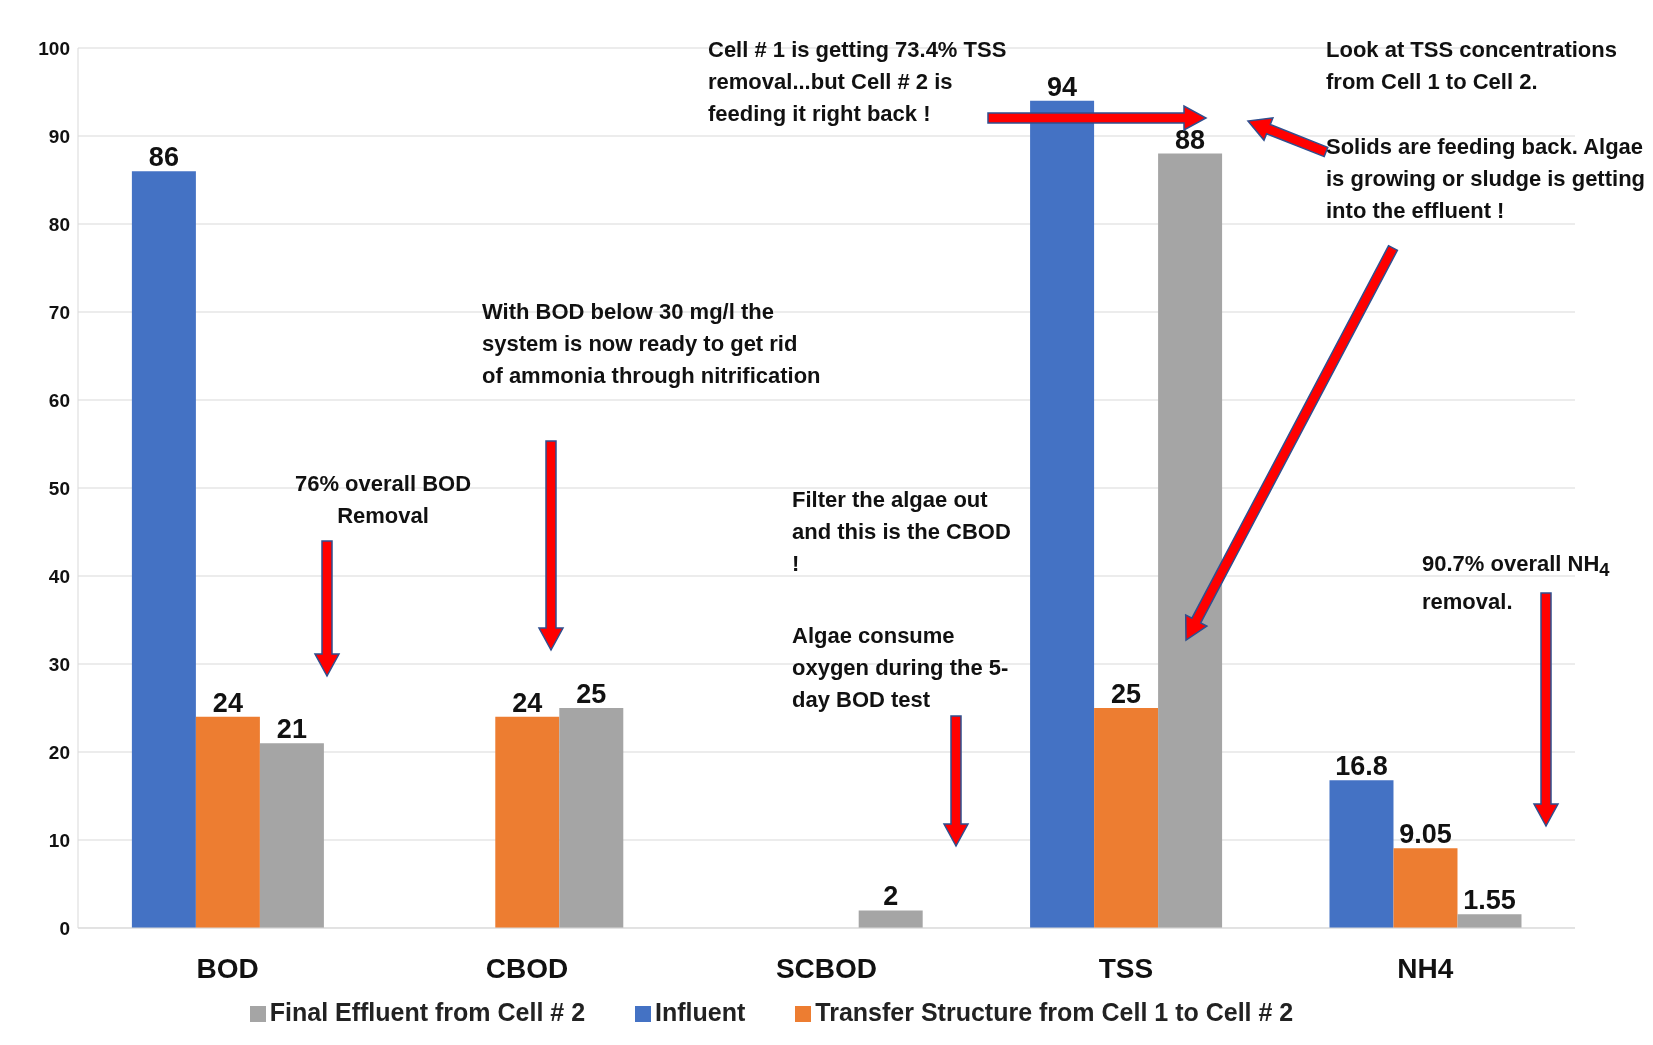 The image size is (1653, 1045). What do you see at coordinates (427, 1012) in the screenshot?
I see `legend-label: Final Effluent from Cell # 2` at bounding box center [427, 1012].